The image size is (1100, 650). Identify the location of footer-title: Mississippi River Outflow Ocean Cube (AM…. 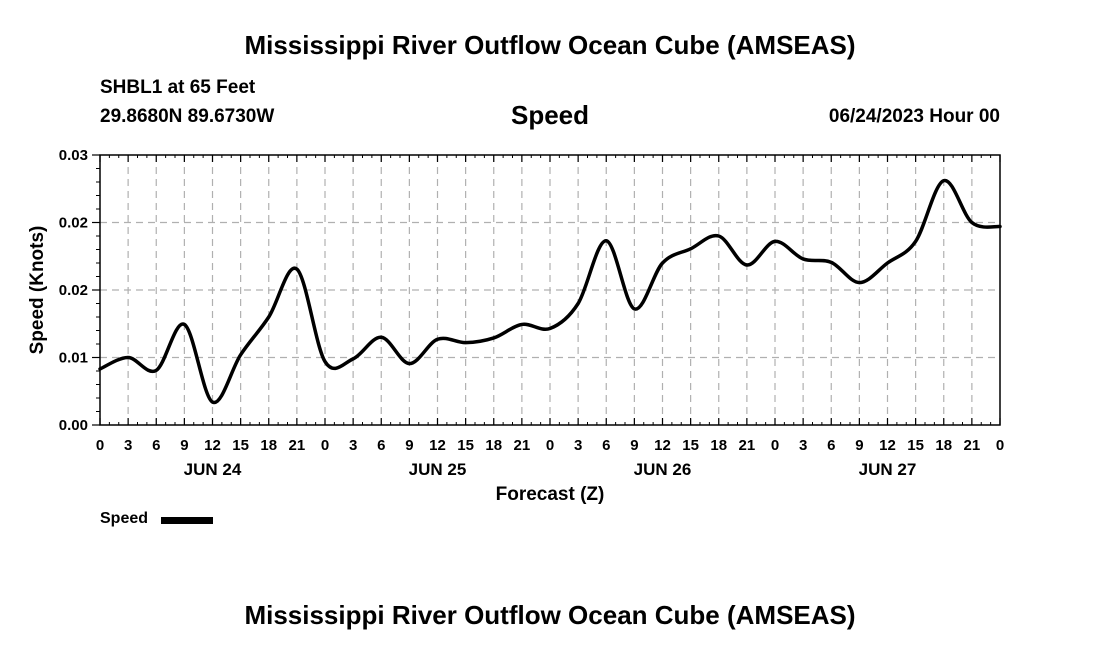
(550, 615).